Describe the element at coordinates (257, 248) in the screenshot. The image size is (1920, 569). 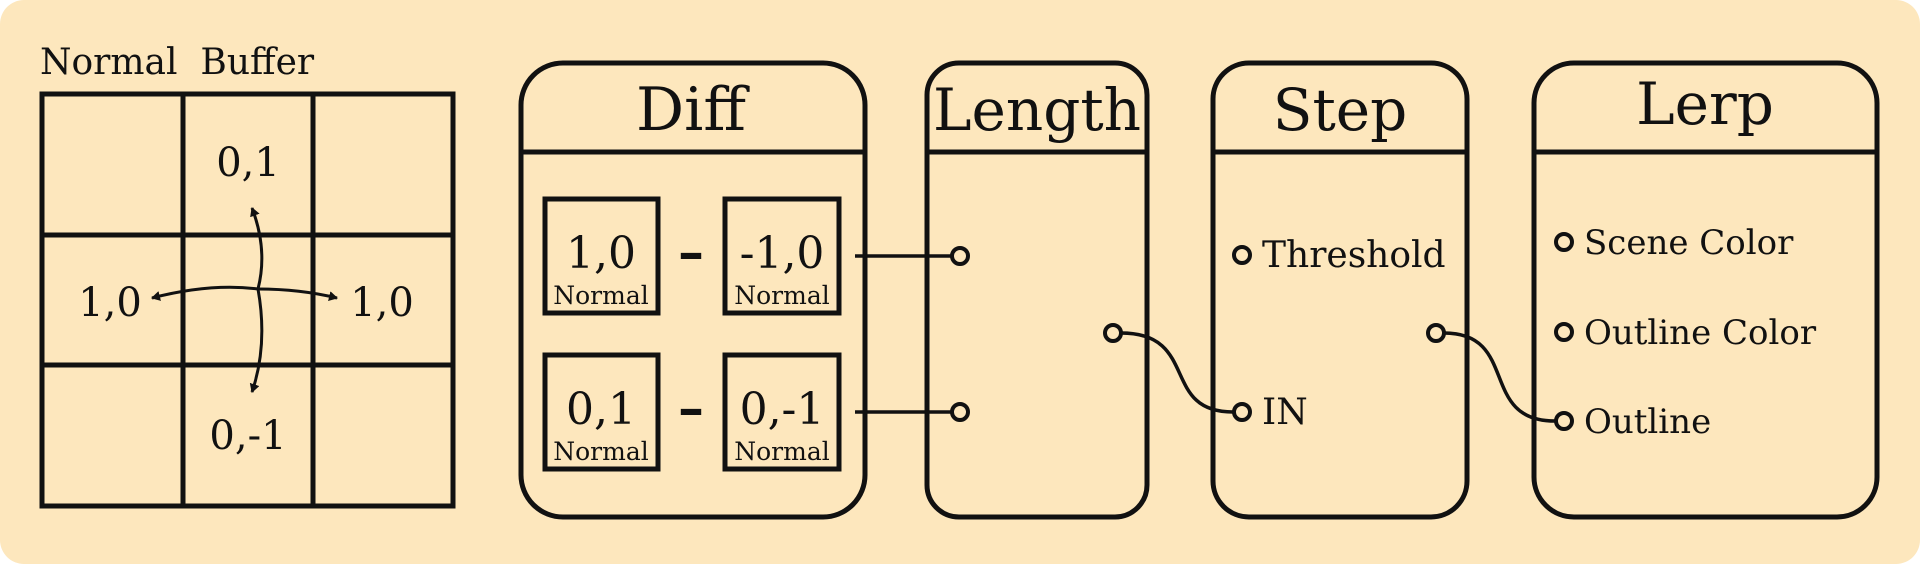
I see `arrow-up` at that location.